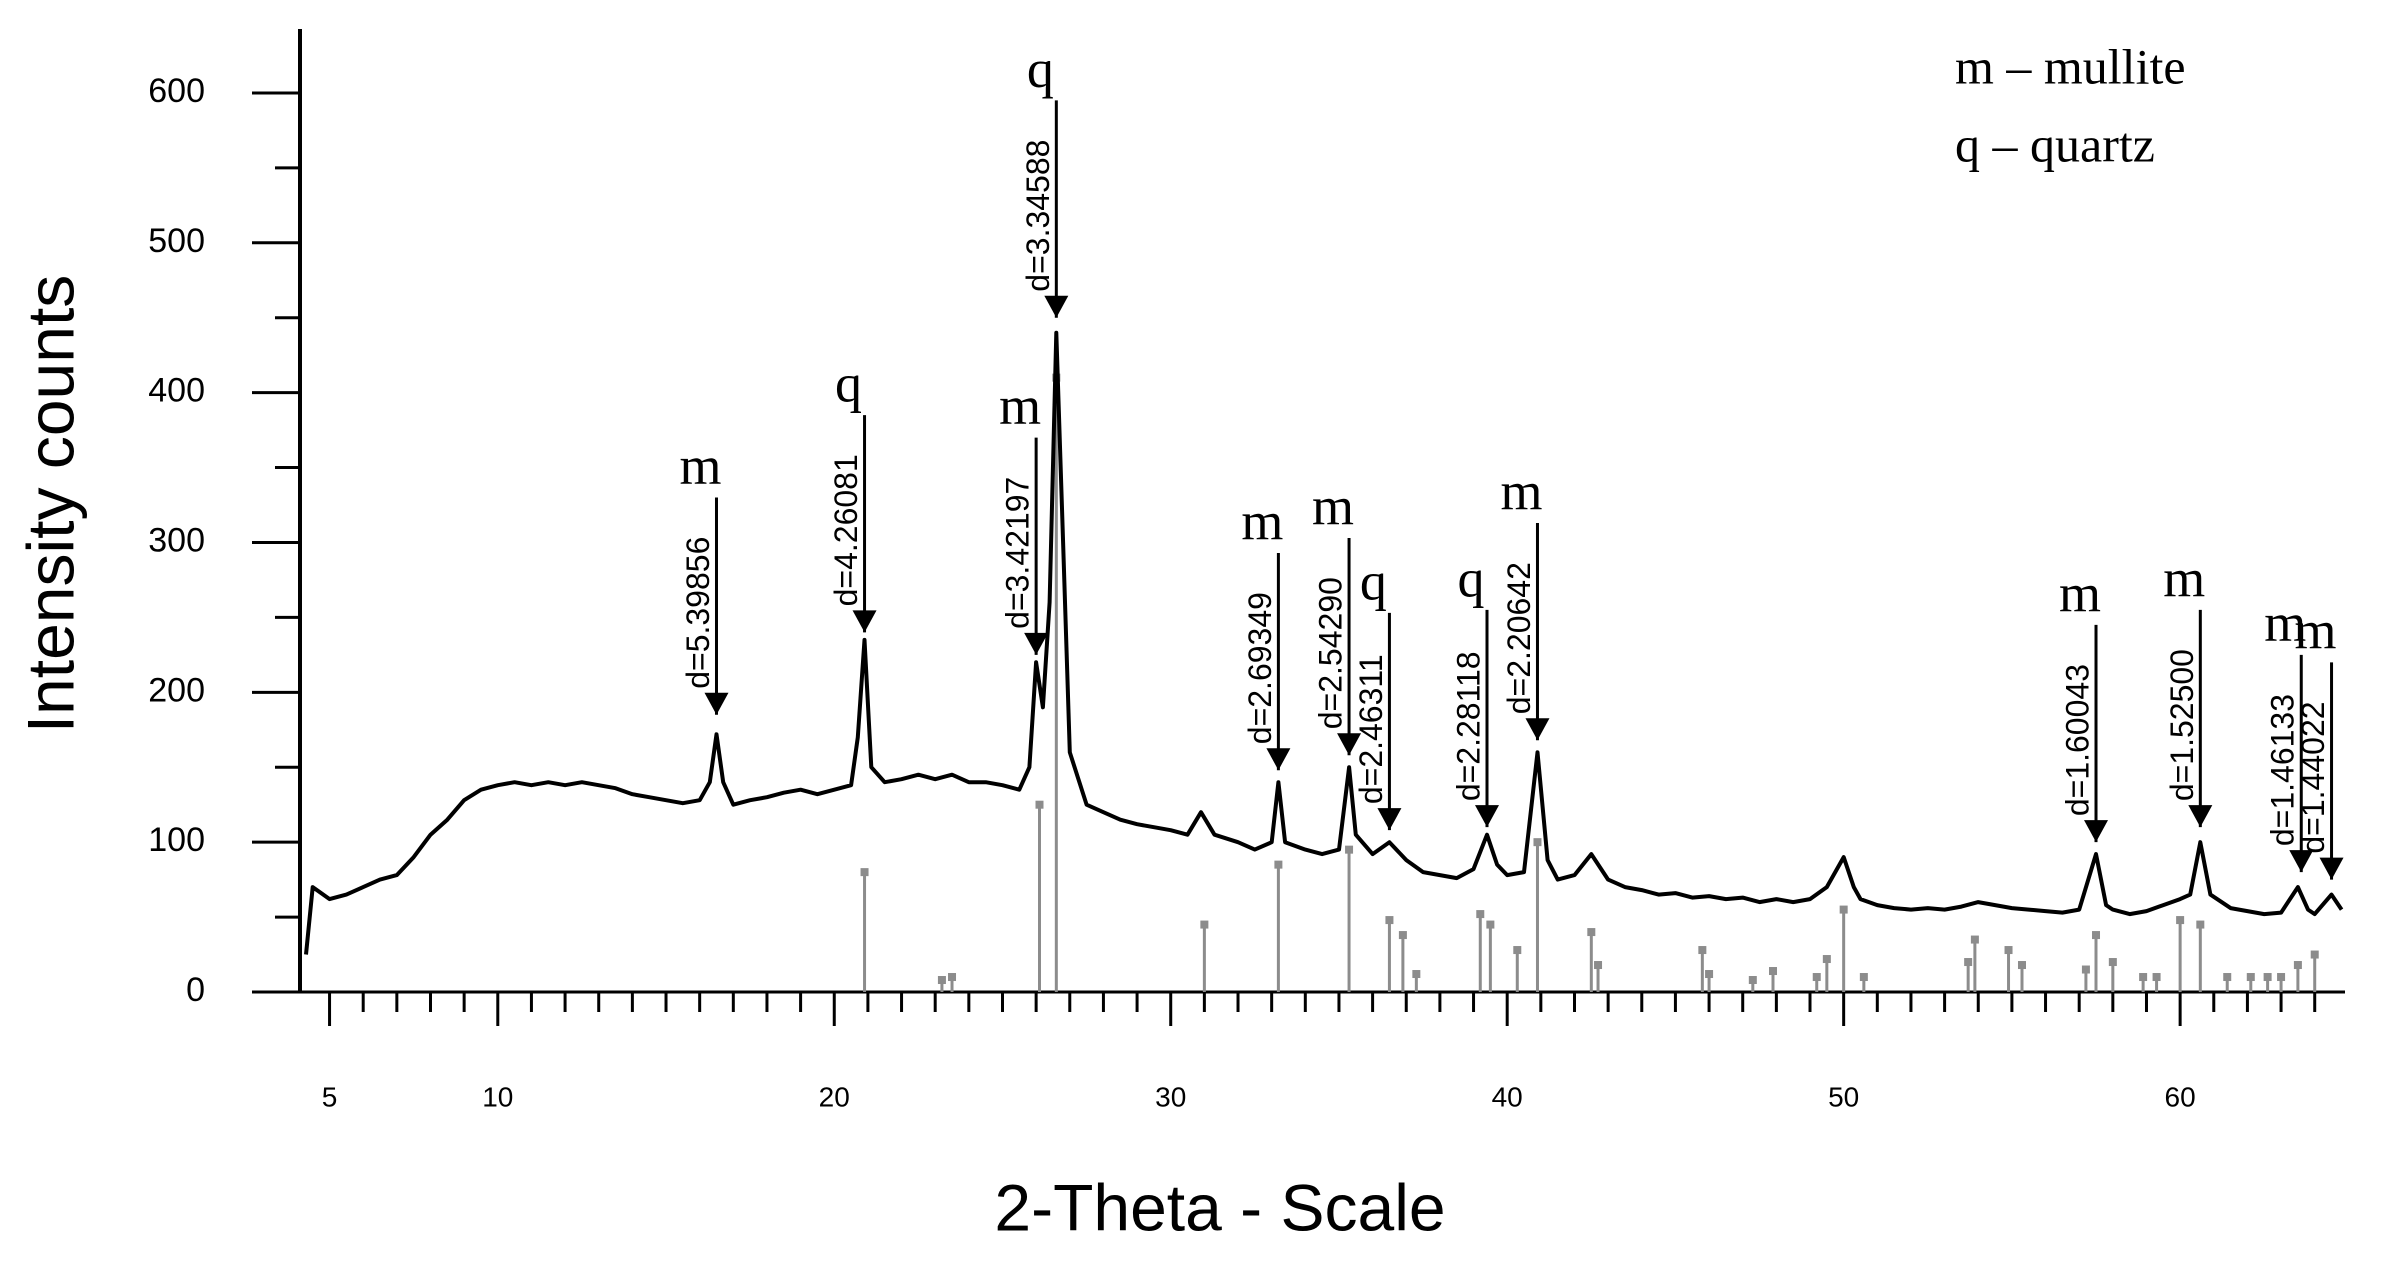 The width and height of the screenshot is (2388, 1267). What do you see at coordinates (2055, 144) in the screenshot?
I see `legend-entry: q – quartz` at bounding box center [2055, 144].